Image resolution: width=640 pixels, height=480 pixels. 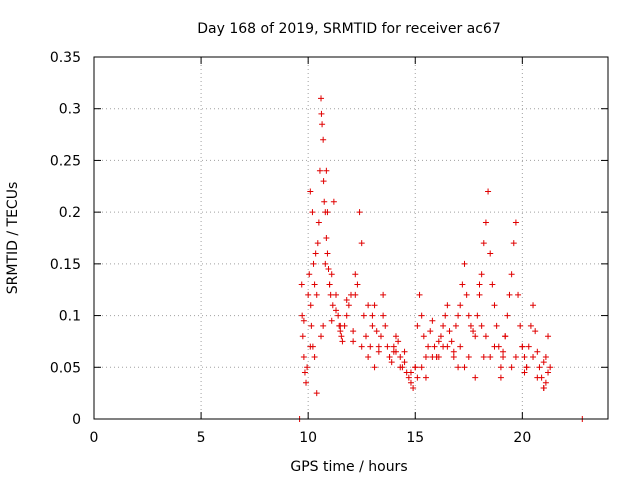 I want to click on y-tick-label: 0, so click(x=76, y=420).